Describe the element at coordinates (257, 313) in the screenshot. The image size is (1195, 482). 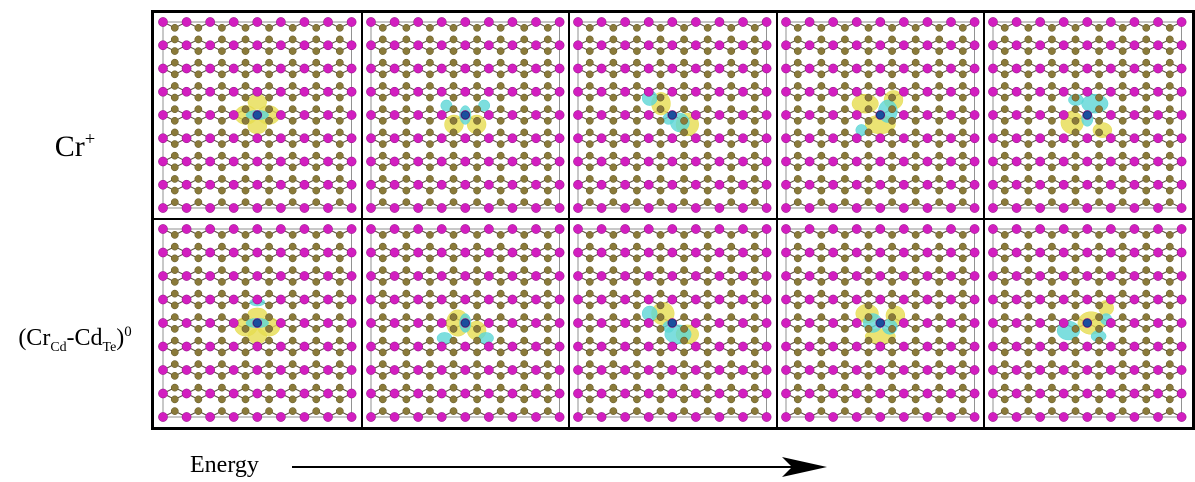
I see `positive-lobe` at that location.